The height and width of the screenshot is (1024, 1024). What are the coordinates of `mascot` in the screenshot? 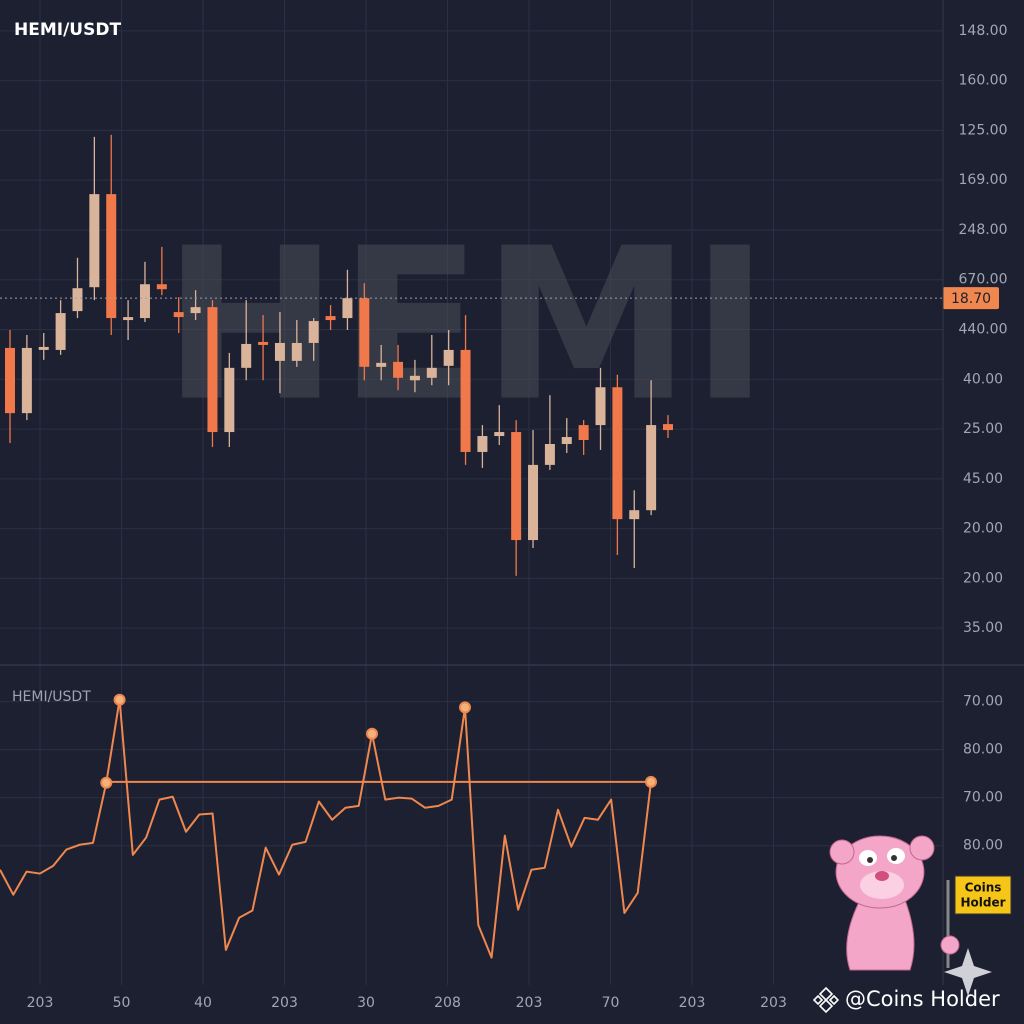 It's located at (920, 915).